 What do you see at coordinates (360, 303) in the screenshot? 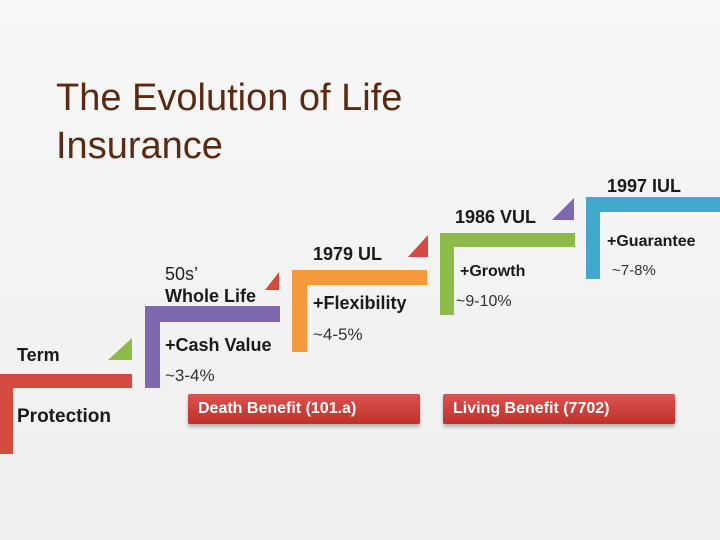
I see `ul-feature: +Flexibility` at bounding box center [360, 303].